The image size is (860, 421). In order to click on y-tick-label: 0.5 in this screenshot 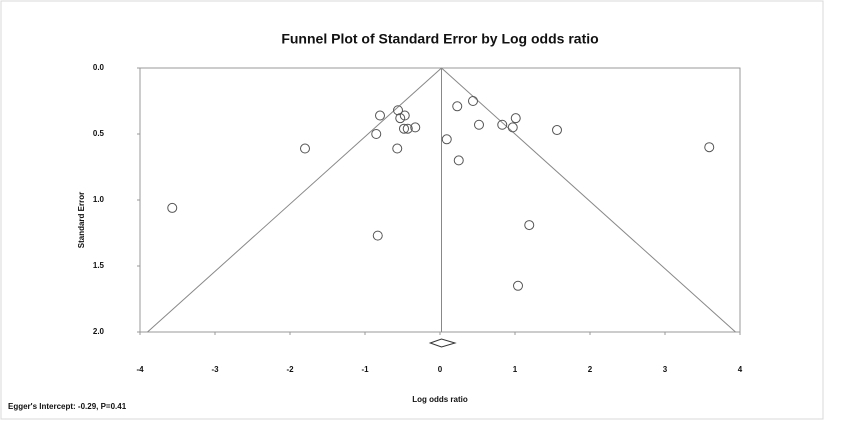, I will do `click(99, 133)`.